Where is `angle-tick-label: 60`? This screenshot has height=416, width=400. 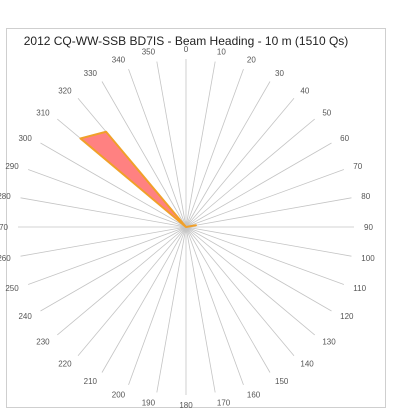
angle-tick-label: 60 is located at coordinates (344, 138).